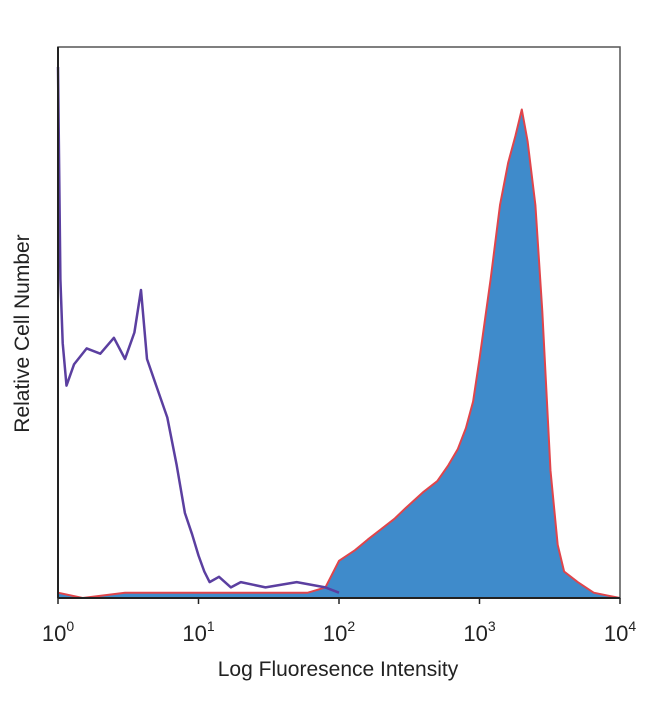 The width and height of the screenshot is (650, 709). Describe the element at coordinates (479, 632) in the screenshot. I see `x-tick-label: 10³` at that location.